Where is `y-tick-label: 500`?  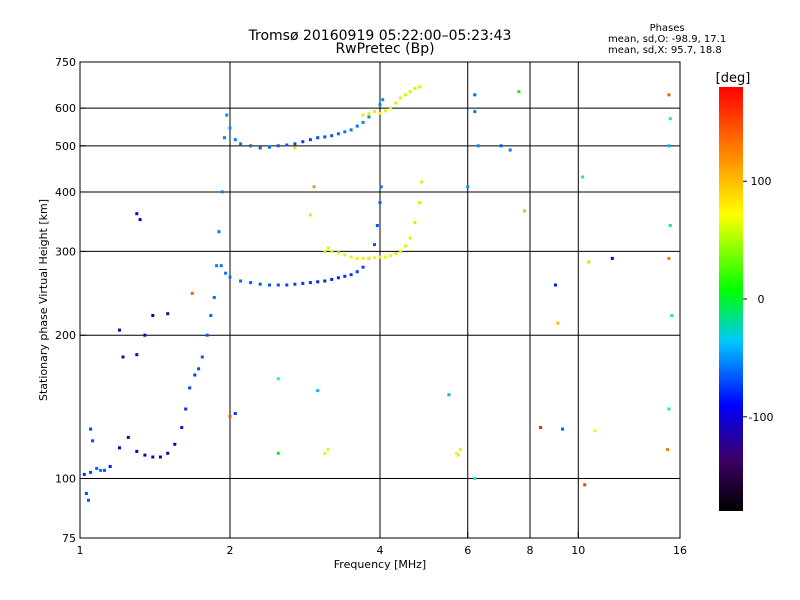
y-tick-label: 500 is located at coordinates (65, 146).